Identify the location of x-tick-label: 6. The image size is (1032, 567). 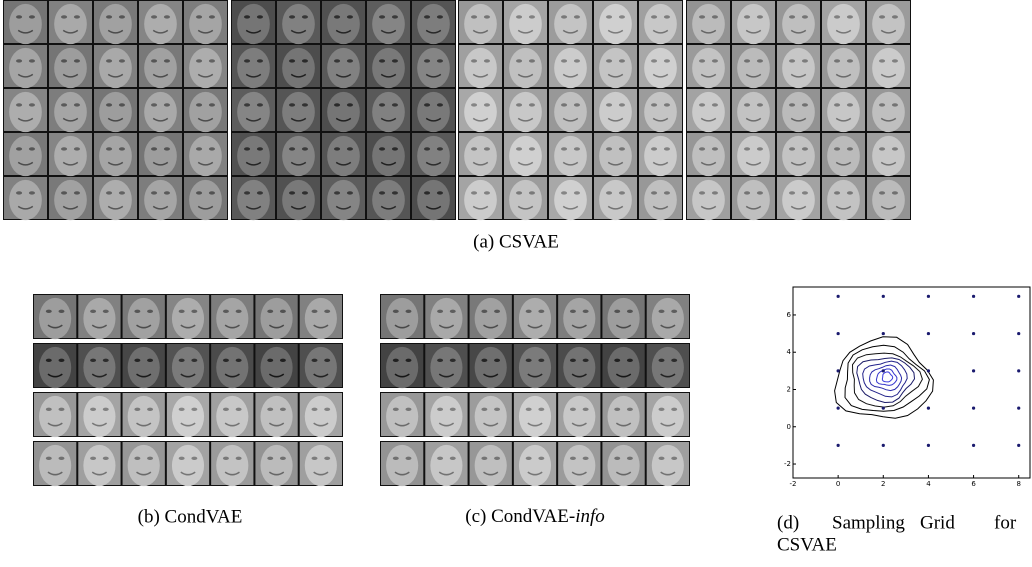
(973, 484).